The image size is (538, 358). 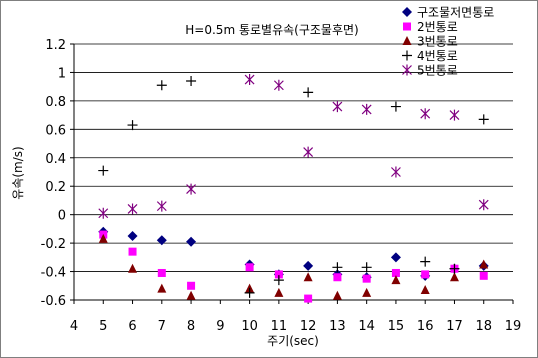 What do you see at coordinates (53, 244) in the screenshot?
I see `y-tick-label: -0.2` at bounding box center [53, 244].